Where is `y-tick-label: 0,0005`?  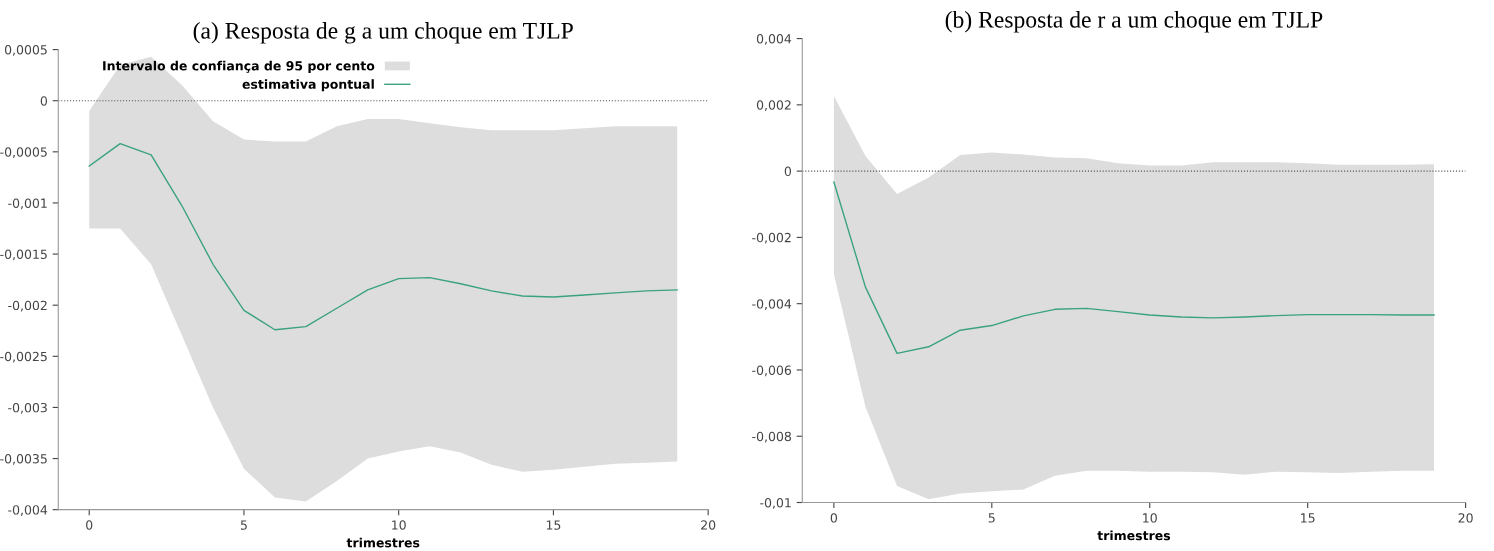
y-tick-label: 0,0005 is located at coordinates (25, 50).